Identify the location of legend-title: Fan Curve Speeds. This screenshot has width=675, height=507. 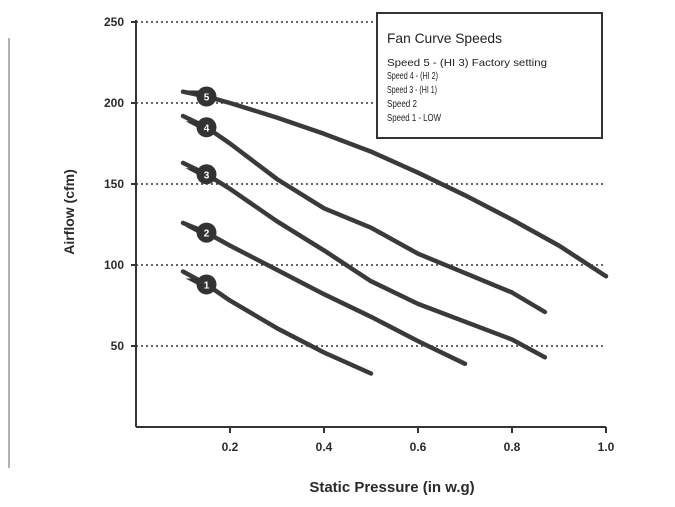
(444, 38).